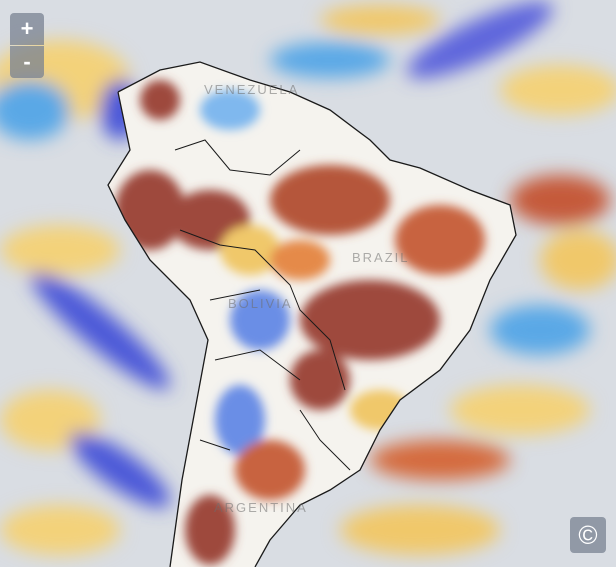 Image resolution: width=616 pixels, height=567 pixels. What do you see at coordinates (27, 62) in the screenshot?
I see `zoom-out-button: -` at bounding box center [27, 62].